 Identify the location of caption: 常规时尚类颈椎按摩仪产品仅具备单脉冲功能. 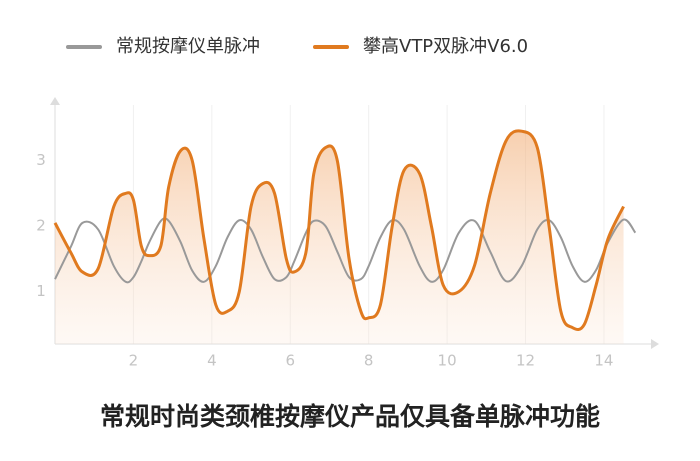
(350, 416).